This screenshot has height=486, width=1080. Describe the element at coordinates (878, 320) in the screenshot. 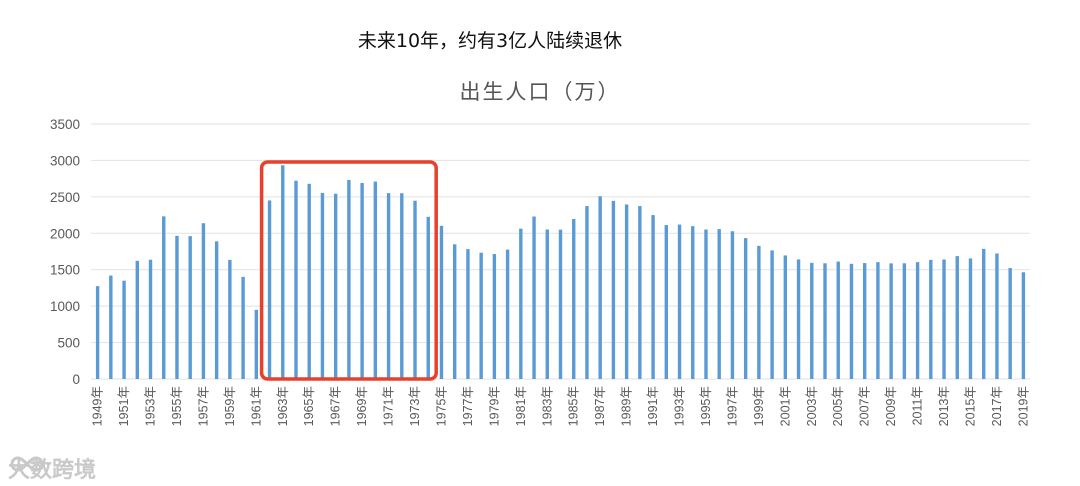

I see `bar-2008年` at that location.